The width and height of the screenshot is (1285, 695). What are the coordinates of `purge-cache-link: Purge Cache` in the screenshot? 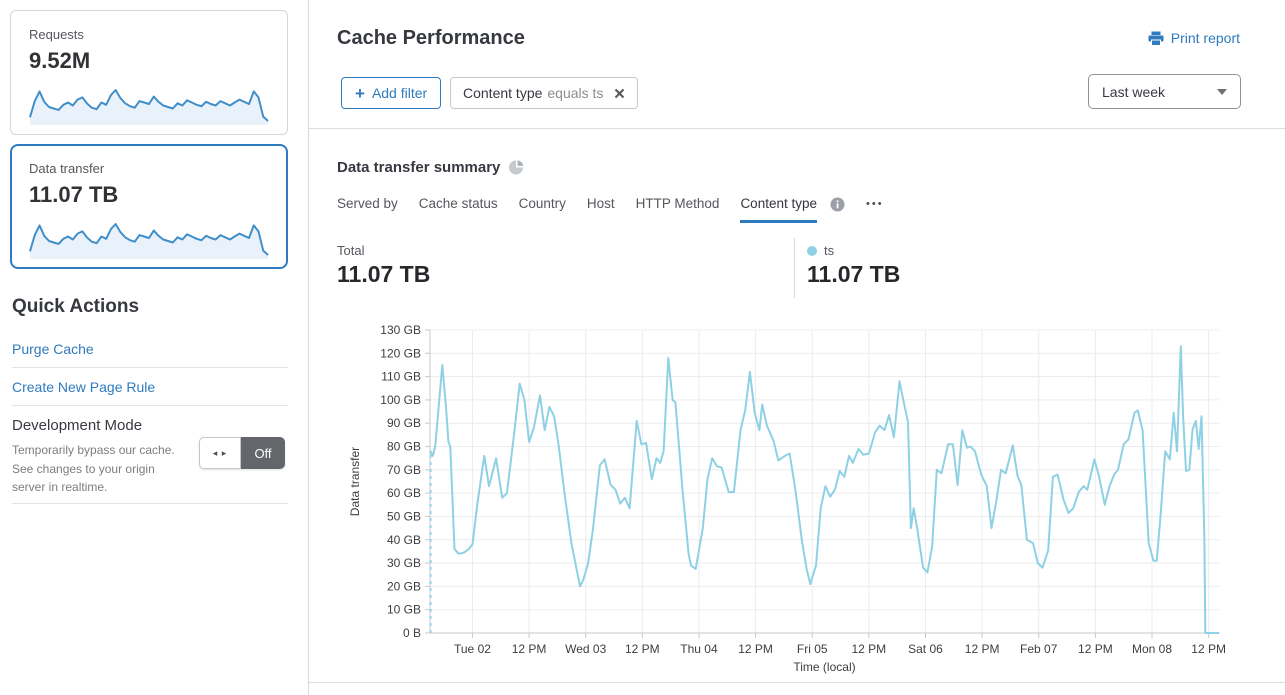 It's located at (53, 349).